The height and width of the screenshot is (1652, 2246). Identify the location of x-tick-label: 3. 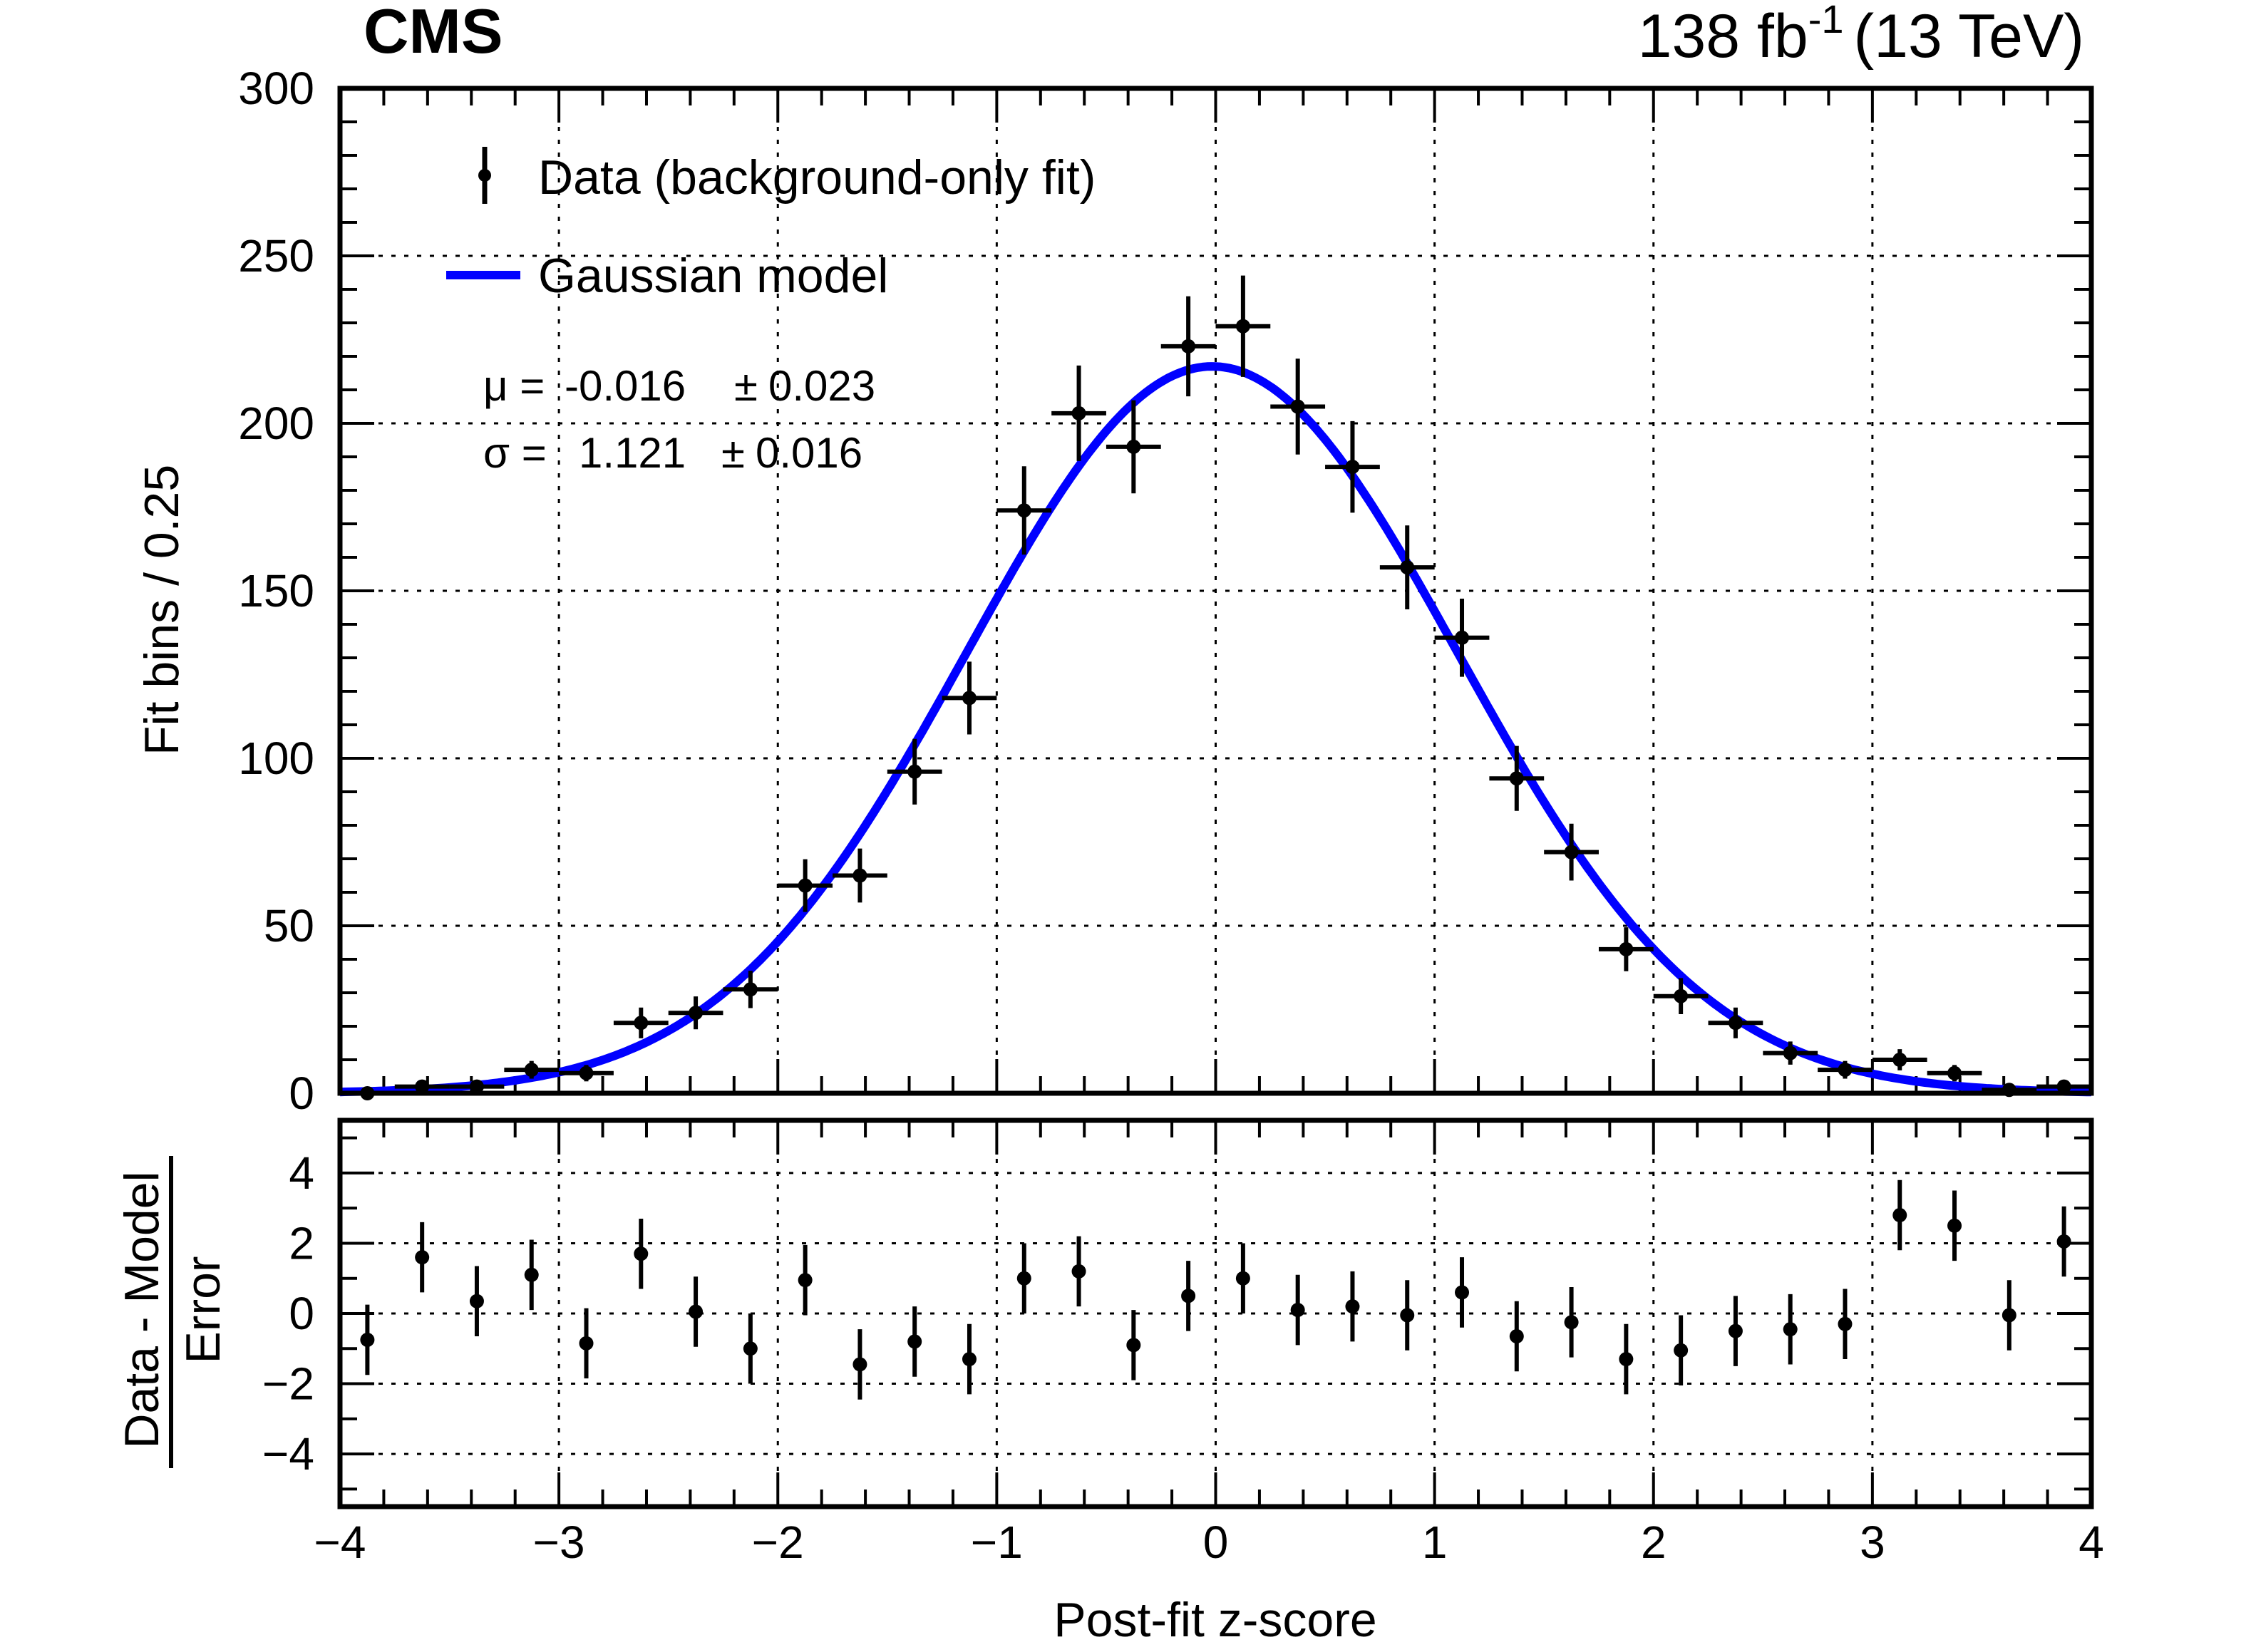
(1872, 1543).